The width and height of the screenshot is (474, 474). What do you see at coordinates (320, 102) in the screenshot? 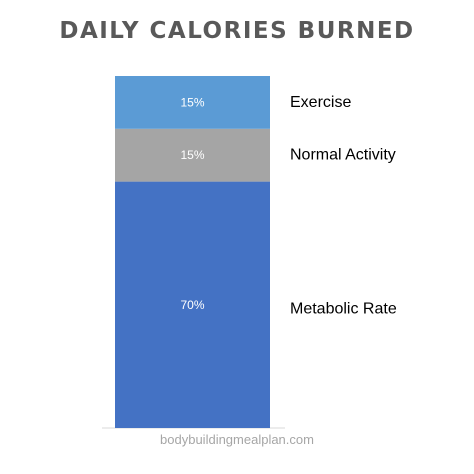
I see `series-label-exercise: Exercise` at bounding box center [320, 102].